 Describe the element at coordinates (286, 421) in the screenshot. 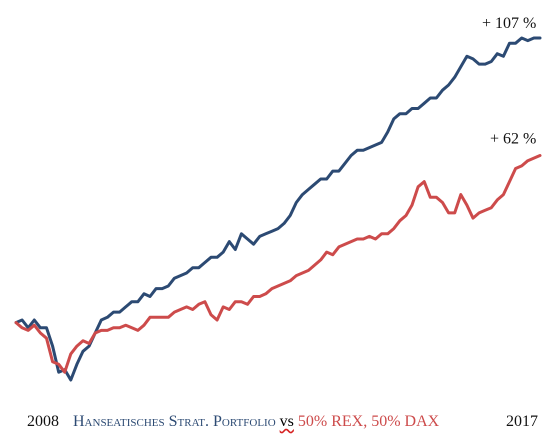

I see `legend-vs: vs` at that location.